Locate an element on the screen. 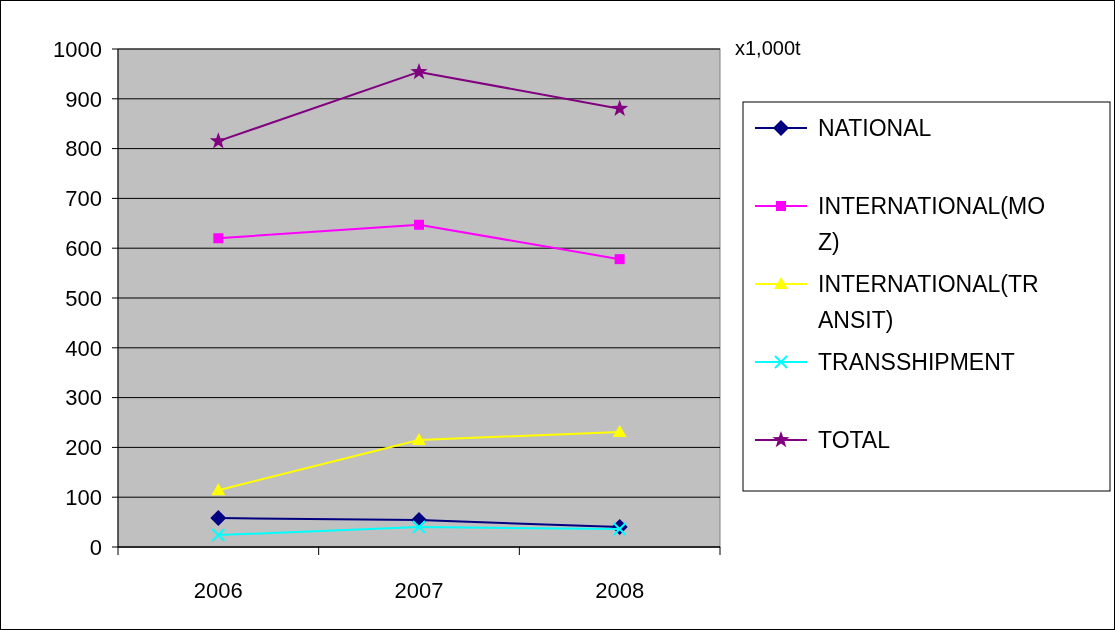 The image size is (1115, 630). y-tick-label: 200 is located at coordinates (83, 448).